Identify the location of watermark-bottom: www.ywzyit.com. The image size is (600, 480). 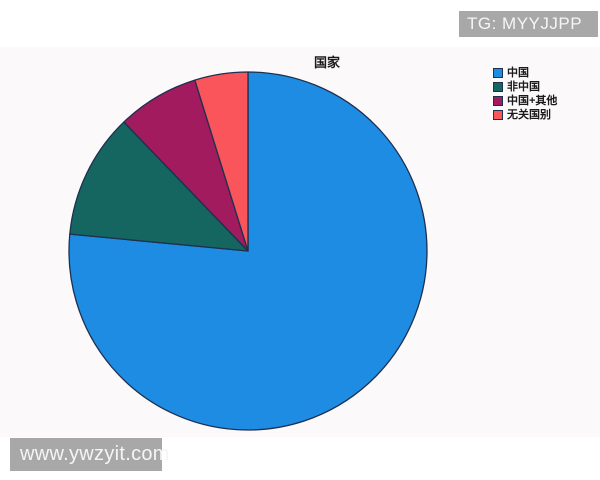
(89, 454).